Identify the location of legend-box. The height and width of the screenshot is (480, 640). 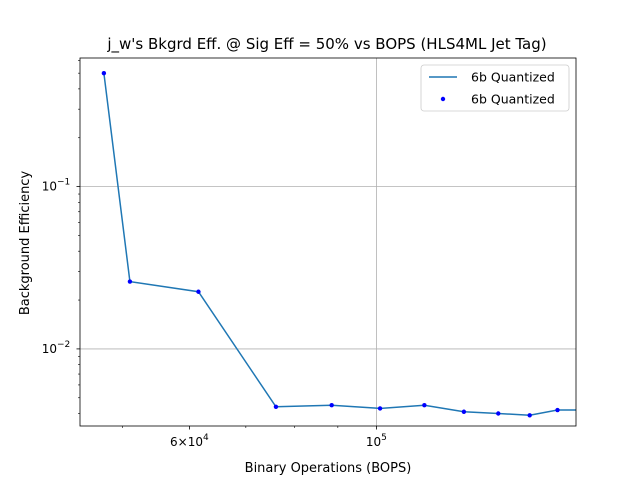
(495, 88).